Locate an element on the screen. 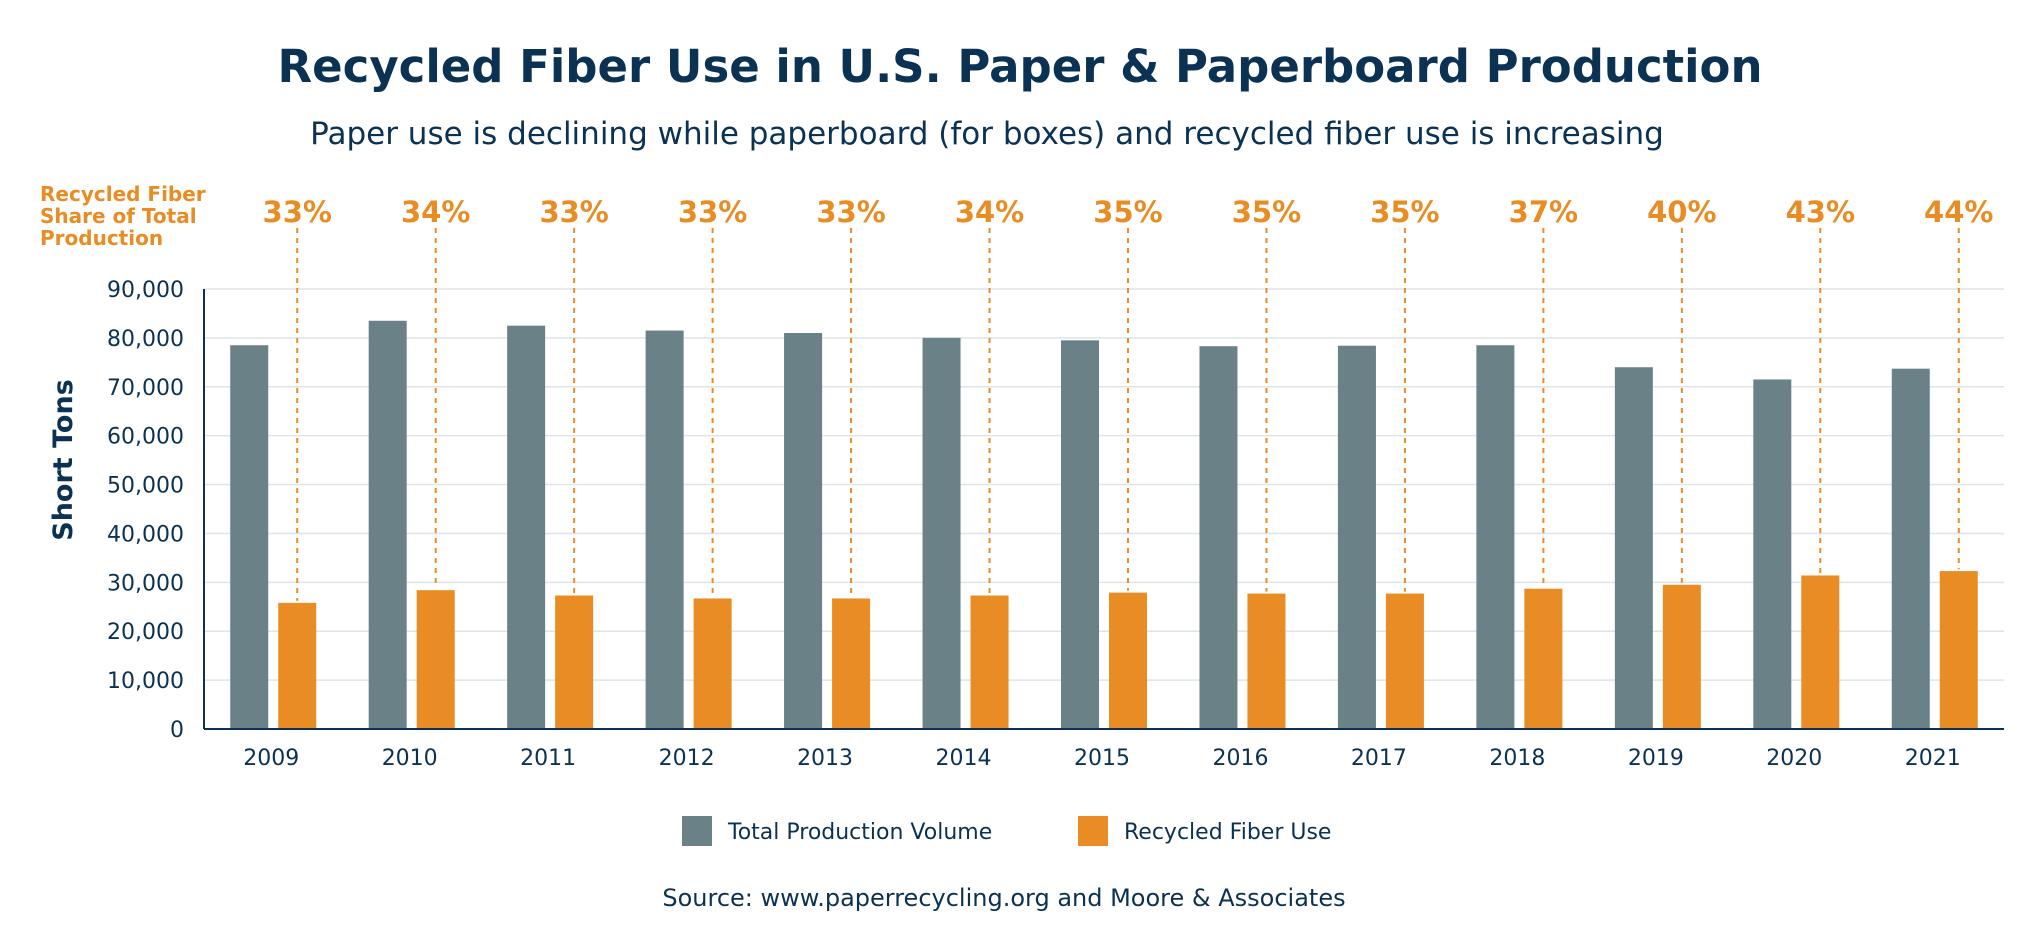 The width and height of the screenshot is (2040, 942). share-percent-label: 40% is located at coordinates (1681, 212).